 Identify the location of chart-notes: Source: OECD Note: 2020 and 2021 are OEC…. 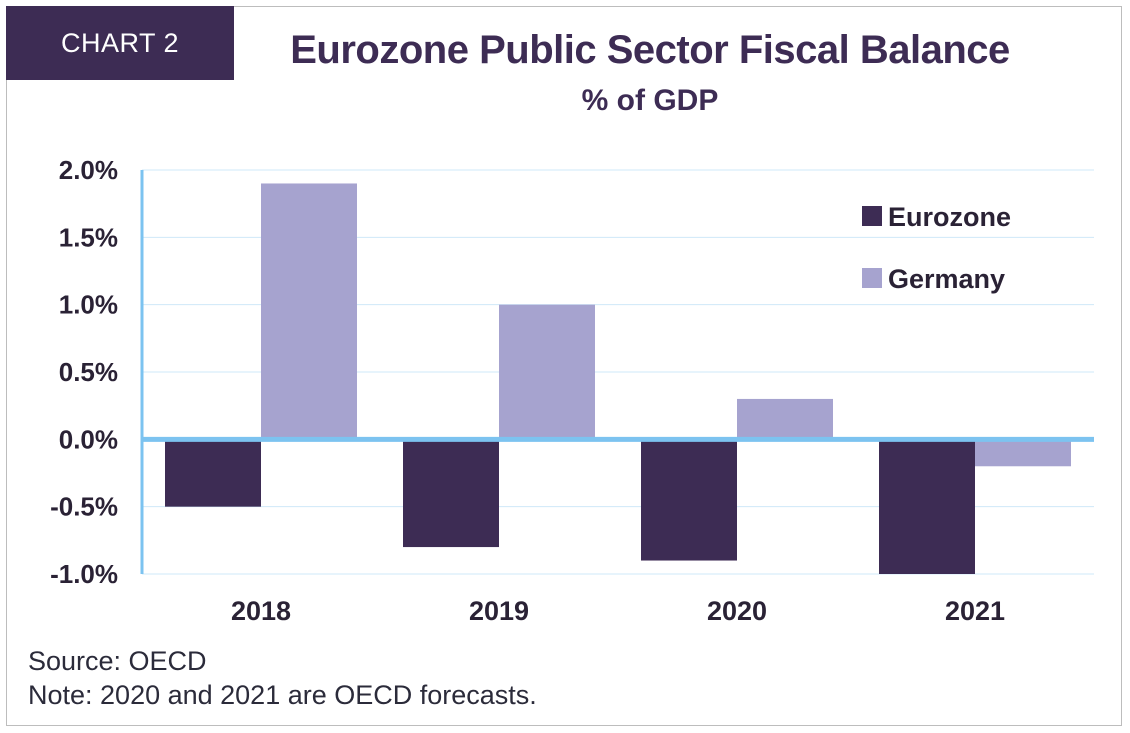
(282, 678).